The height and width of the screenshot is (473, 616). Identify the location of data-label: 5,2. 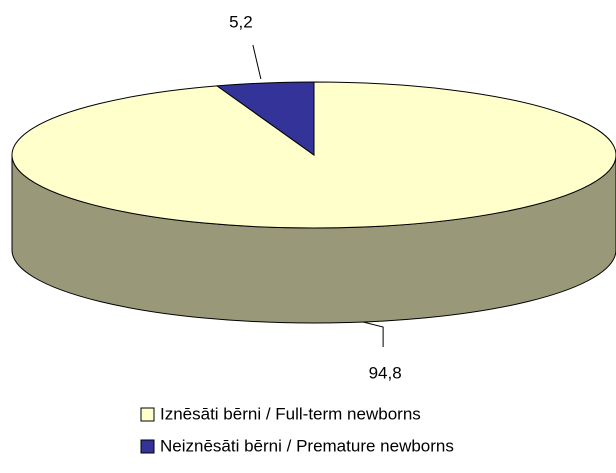
(241, 21).